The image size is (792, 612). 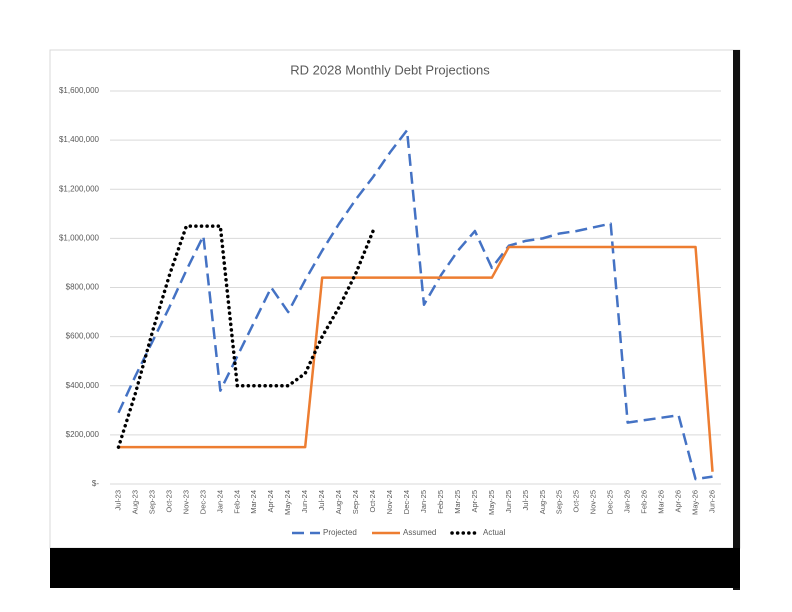 I want to click on y-tick-label: $1,200,000, so click(x=79, y=188).